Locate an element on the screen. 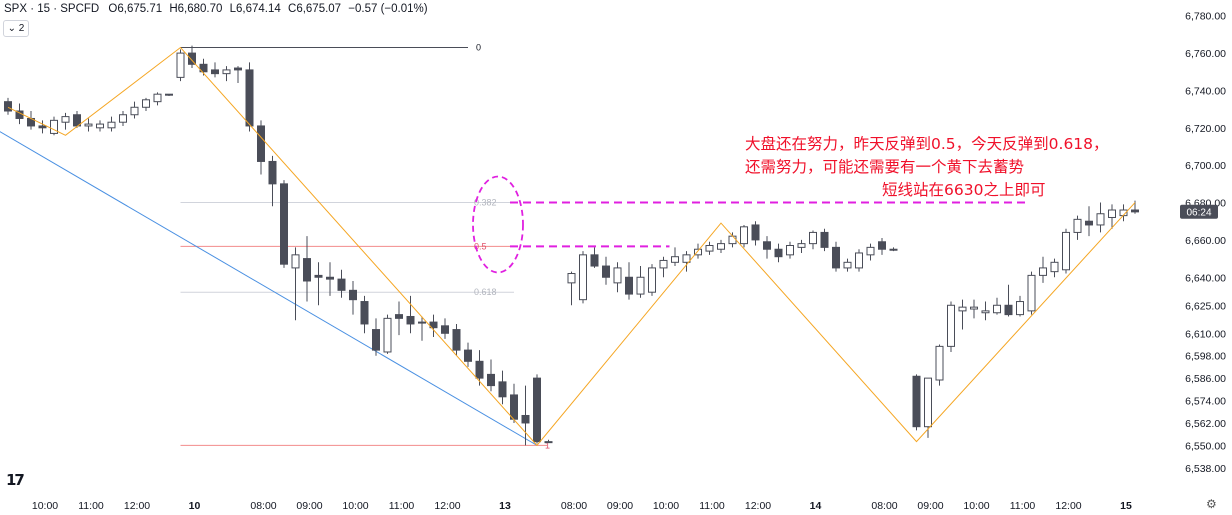  last-price-badge: 06:24 is located at coordinates (1199, 211).